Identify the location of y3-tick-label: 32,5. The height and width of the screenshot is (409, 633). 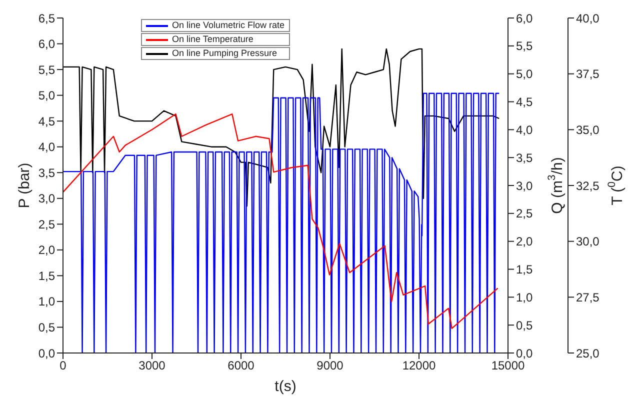
(588, 185).